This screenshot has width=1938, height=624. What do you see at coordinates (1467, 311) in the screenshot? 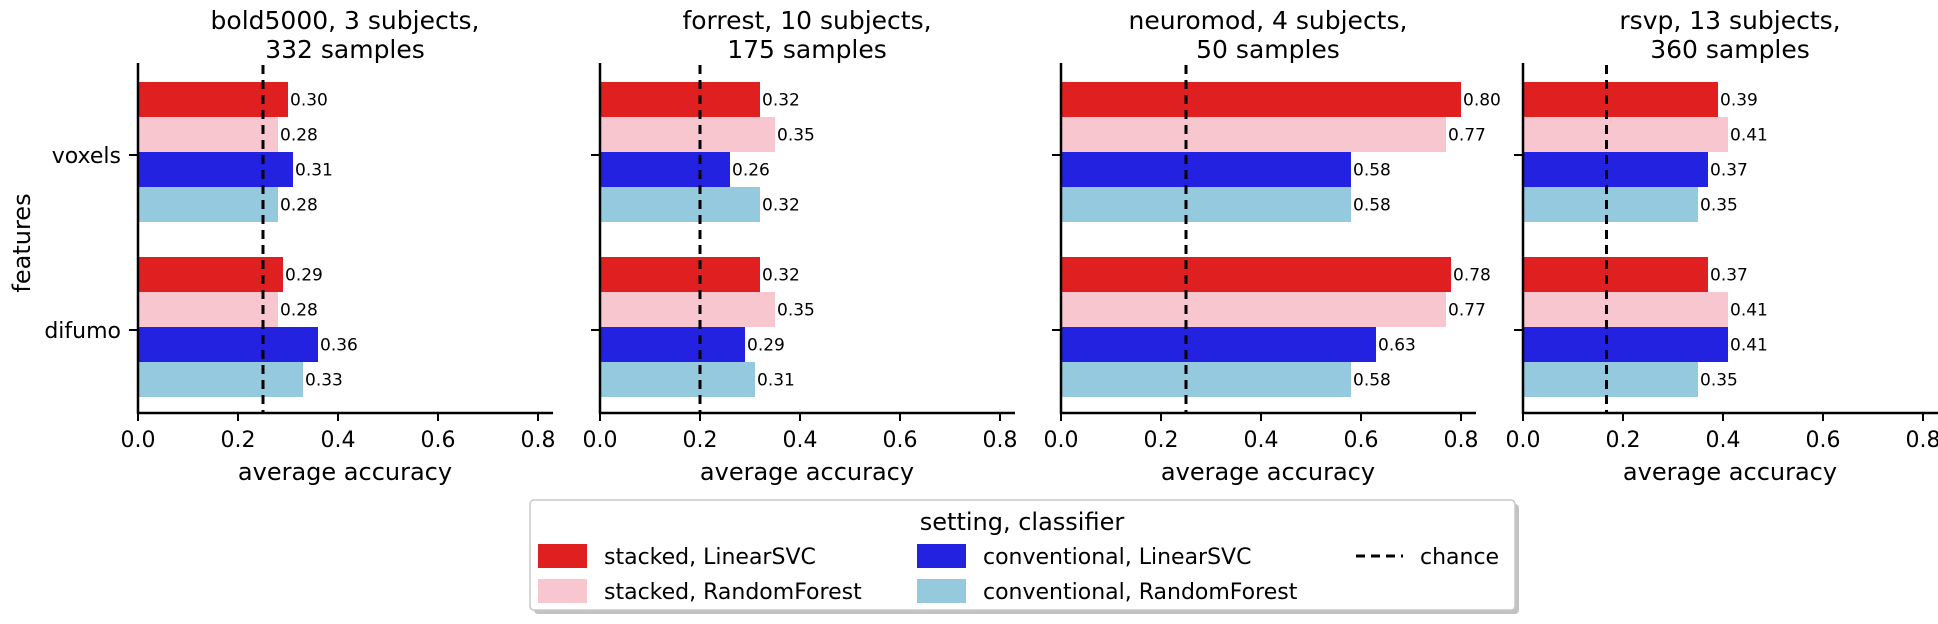
I see `bar-label-2-1-1: 0.77` at bounding box center [1467, 311].